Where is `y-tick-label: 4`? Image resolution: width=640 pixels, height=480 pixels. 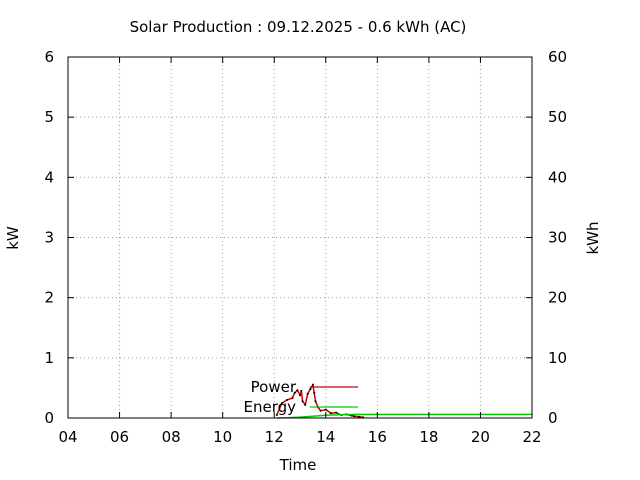
y-tick-label: 4 is located at coordinates (49, 177).